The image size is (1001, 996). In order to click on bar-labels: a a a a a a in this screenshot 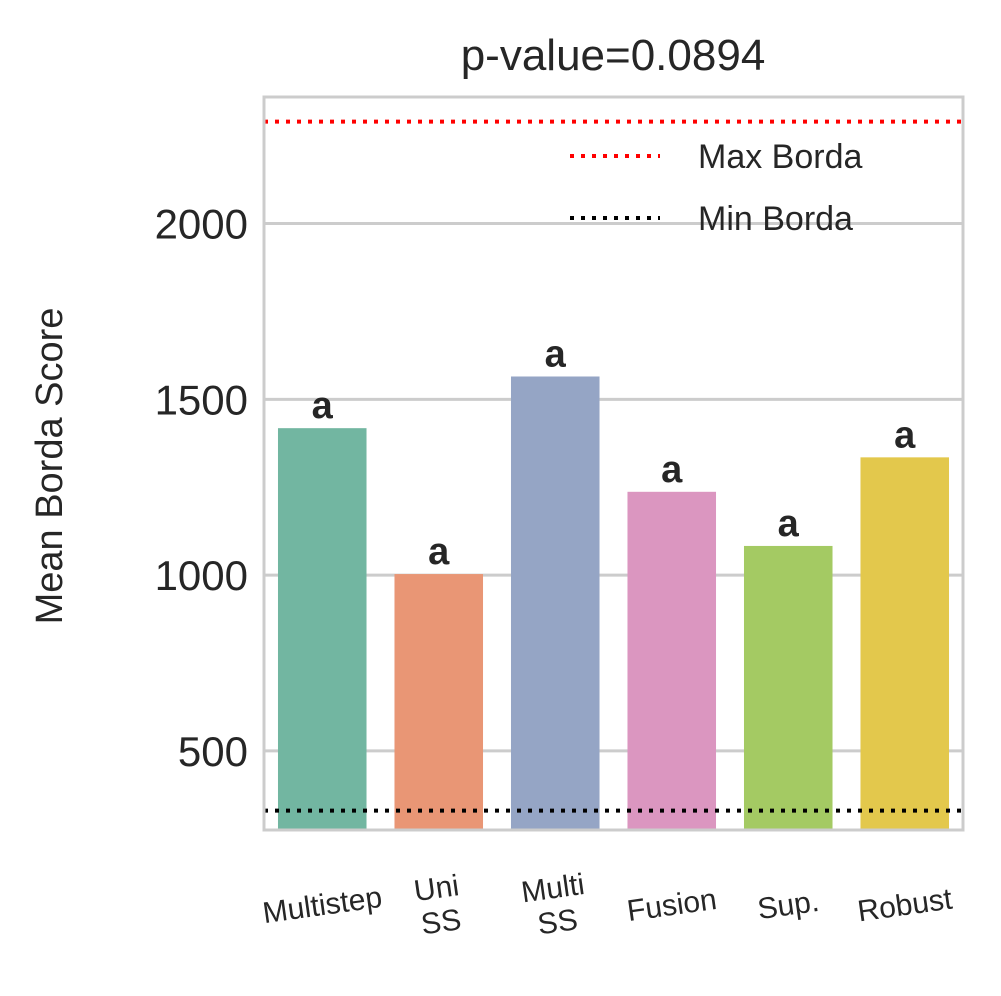, I will do `click(614, 453)`.